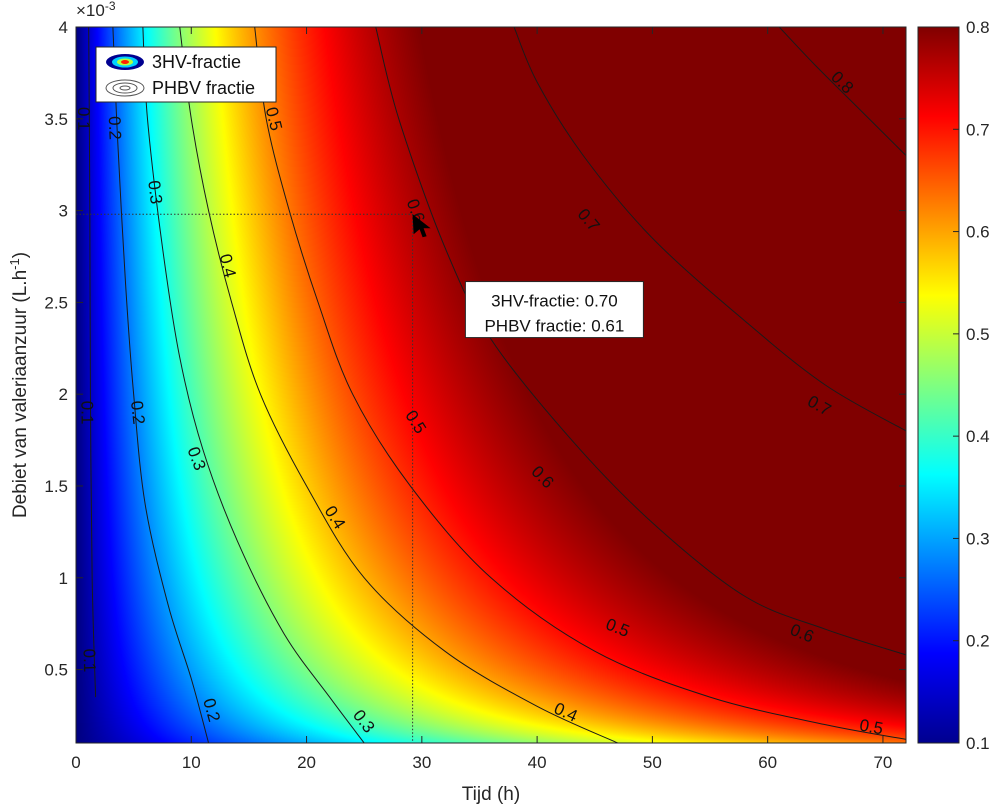 The width and height of the screenshot is (1000, 809). What do you see at coordinates (56, 670) in the screenshot?
I see `y-tick-label: 0.5` at bounding box center [56, 670].